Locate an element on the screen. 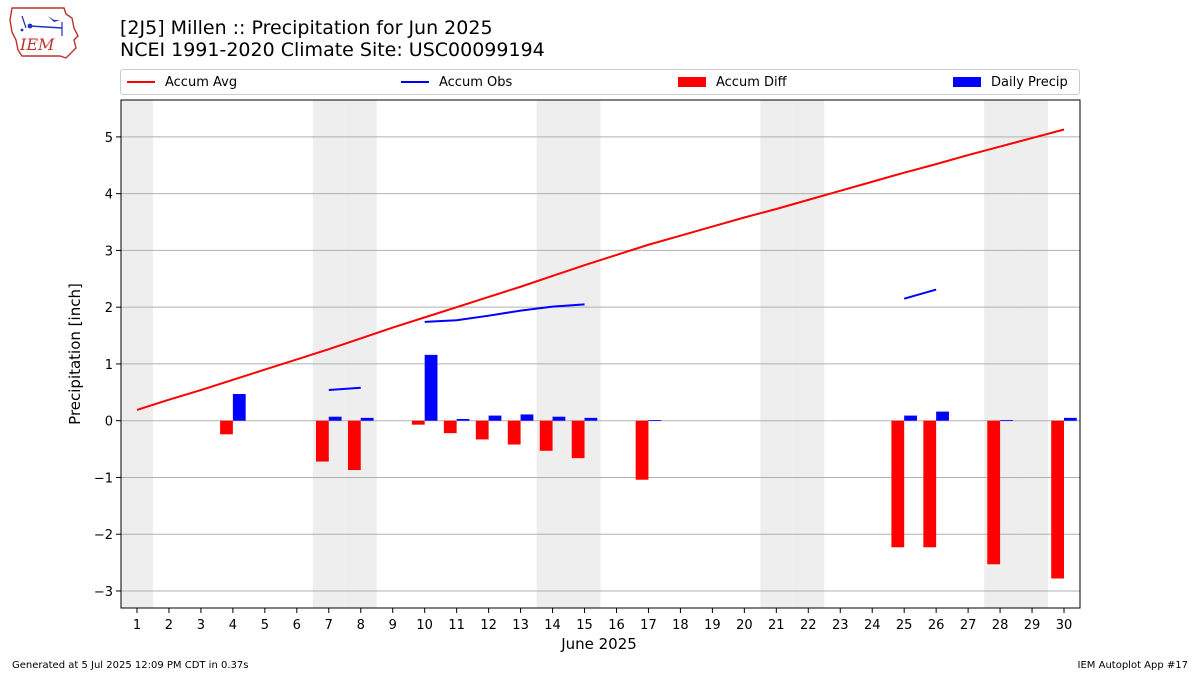 The height and width of the screenshot is (675, 1200). x-tick-label: 25 is located at coordinates (904, 625).